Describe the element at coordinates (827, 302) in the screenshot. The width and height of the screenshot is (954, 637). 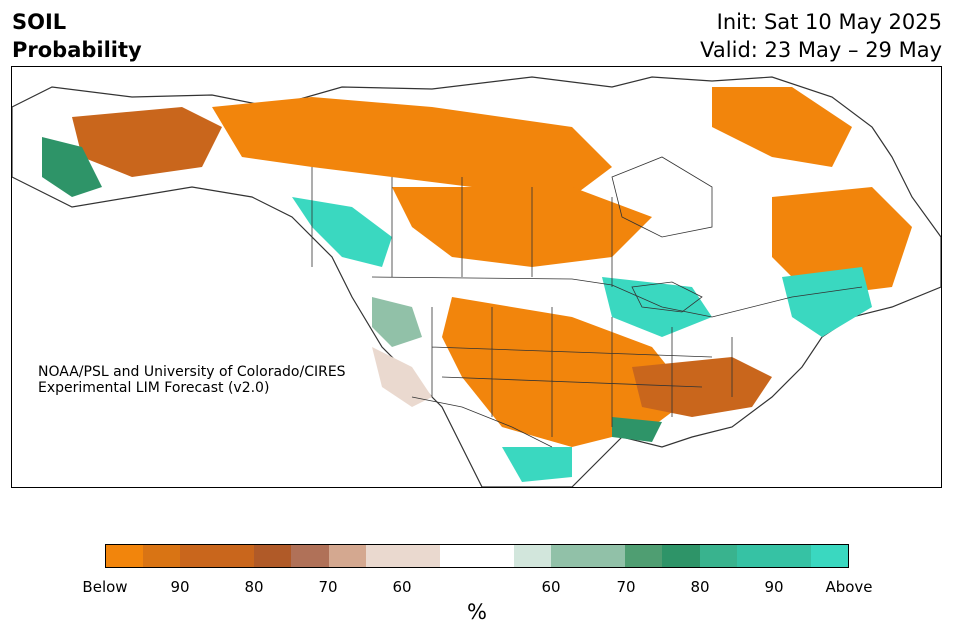
I see `shade-northeast` at that location.